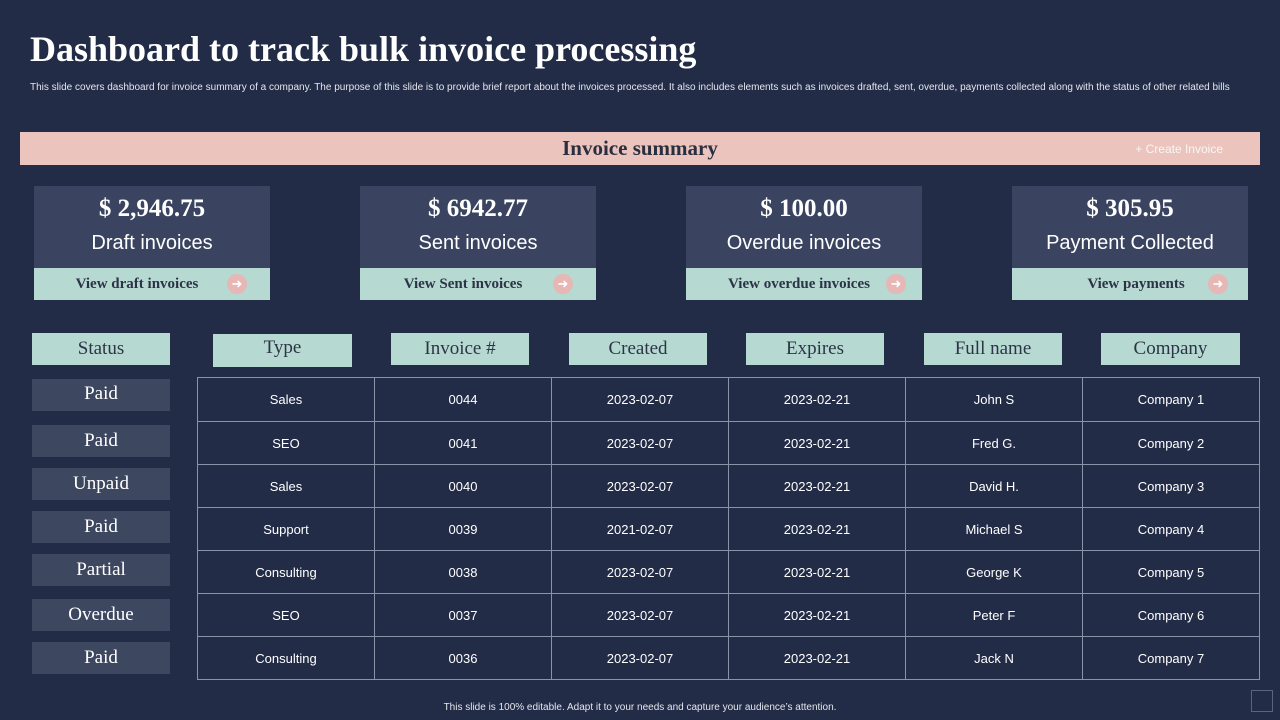  Describe the element at coordinates (463, 572) in the screenshot. I see `invoice-number-cell: 0038` at that location.